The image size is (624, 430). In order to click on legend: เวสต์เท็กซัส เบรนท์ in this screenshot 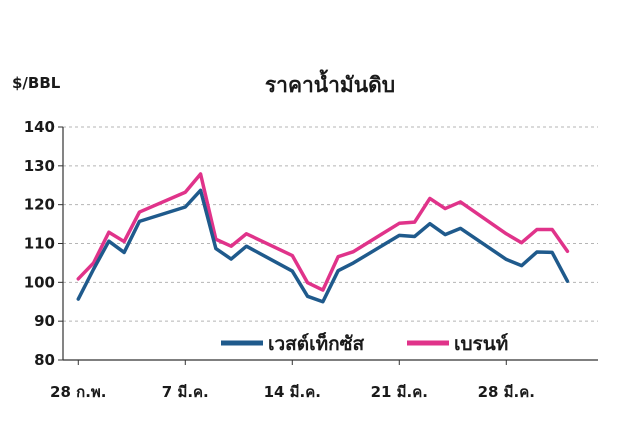, I will do `click(364, 343)`.